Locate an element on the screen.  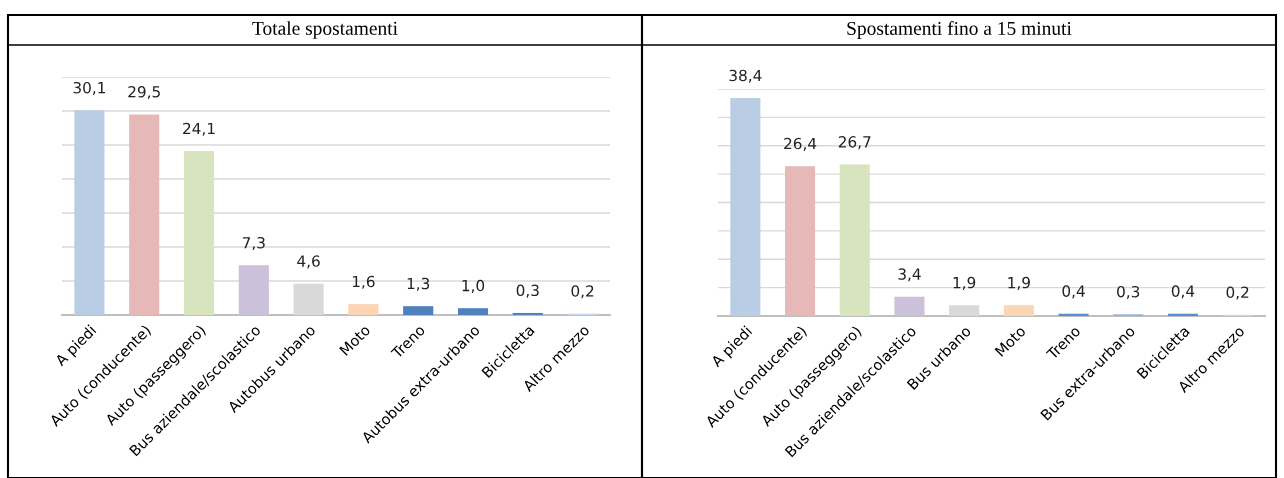
data-label: 30,1 is located at coordinates (89, 88).